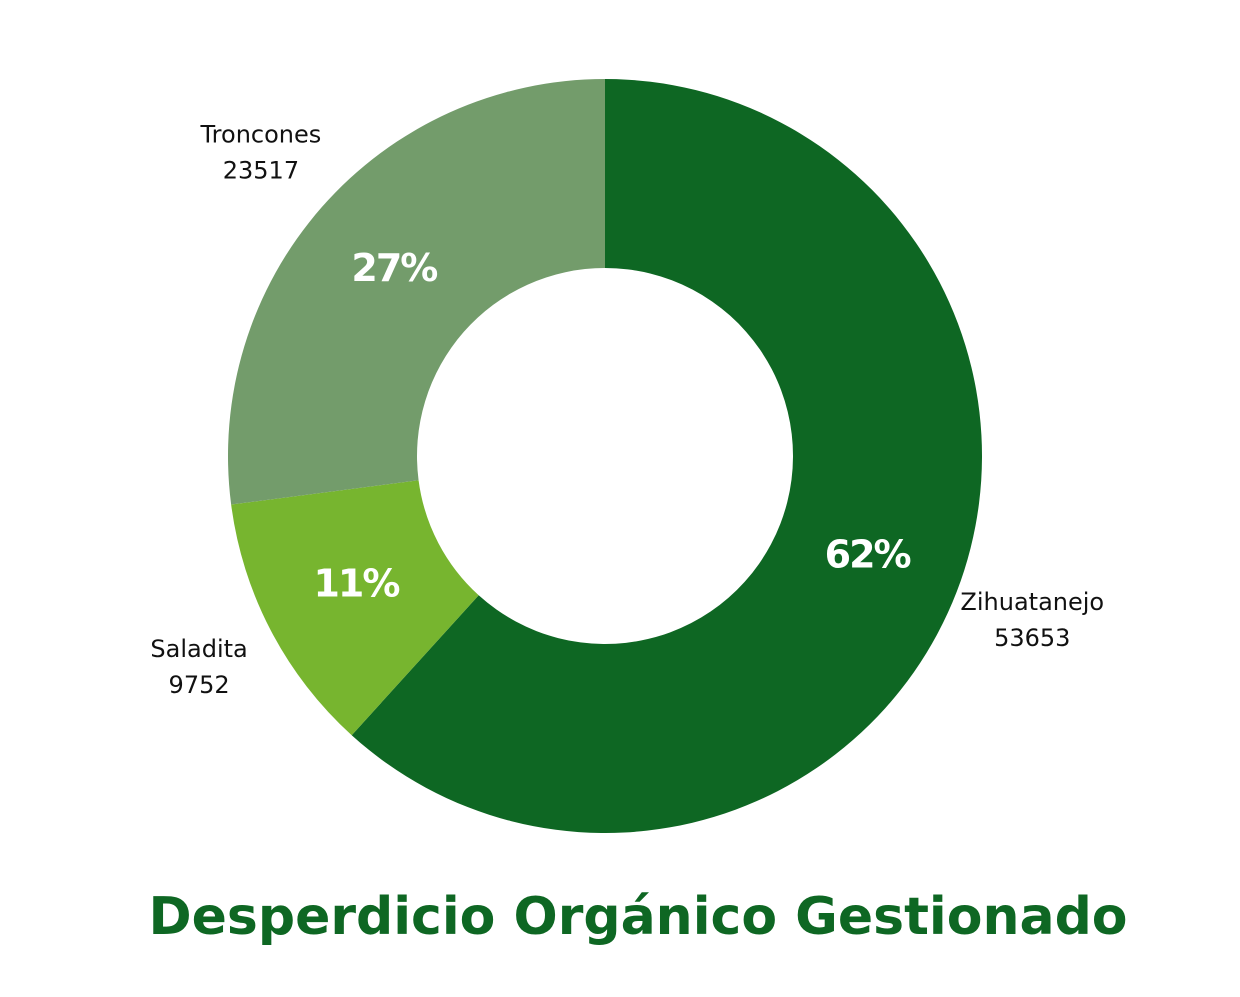 Image resolution: width=1240 pixels, height=997 pixels. What do you see at coordinates (261, 135) in the screenshot?
I see `category-label: Troncones` at bounding box center [261, 135].